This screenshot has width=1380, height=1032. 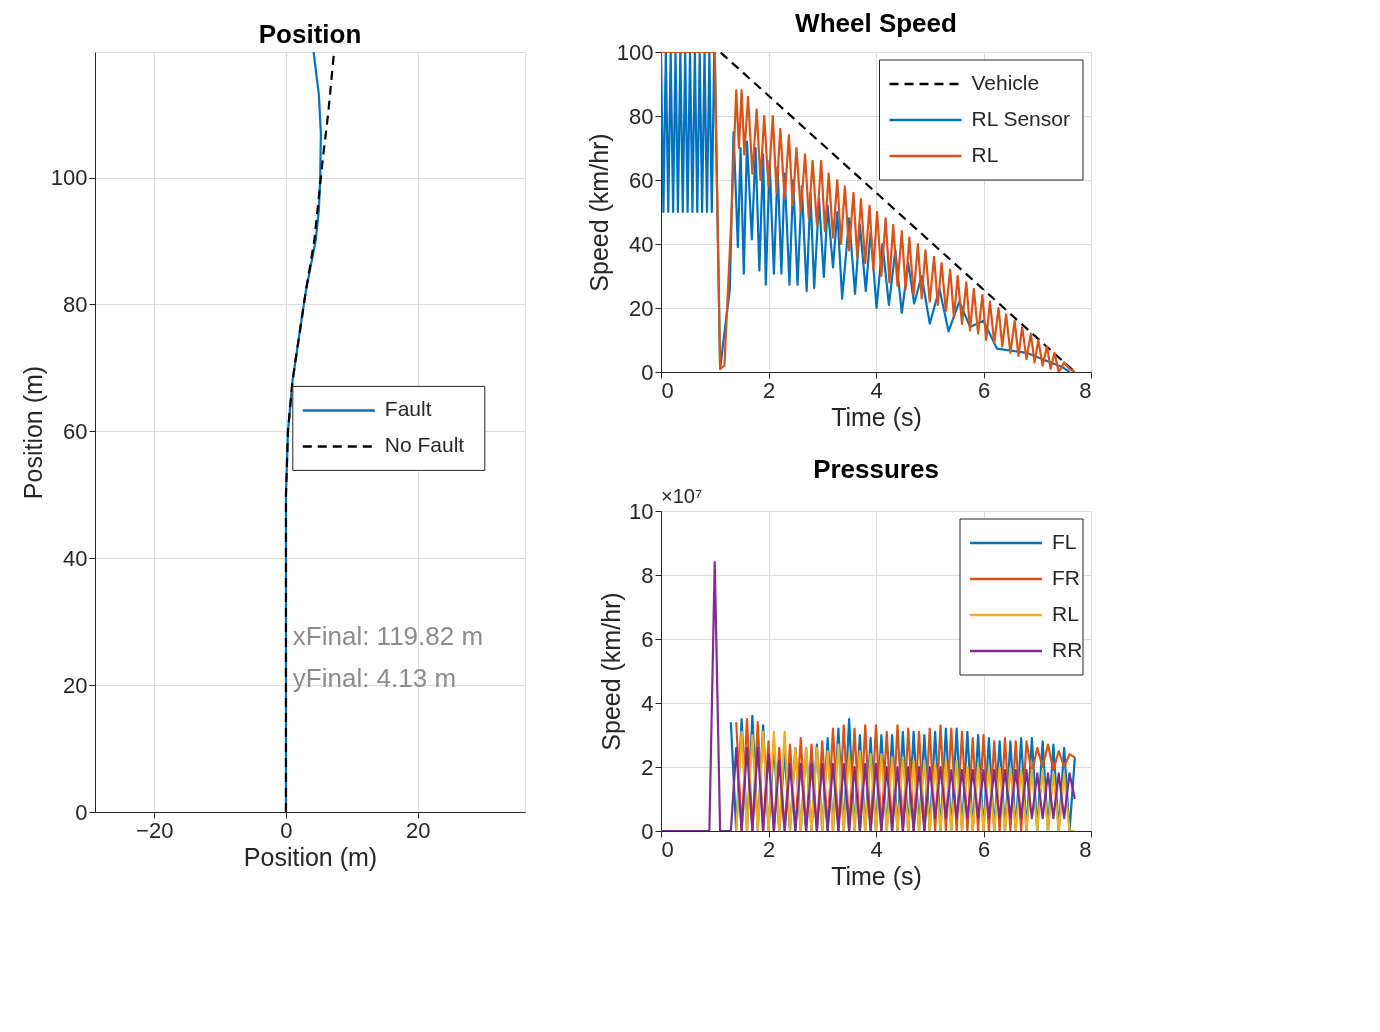 I want to click on chart-title: Wheel Speed, so click(x=876, y=23).